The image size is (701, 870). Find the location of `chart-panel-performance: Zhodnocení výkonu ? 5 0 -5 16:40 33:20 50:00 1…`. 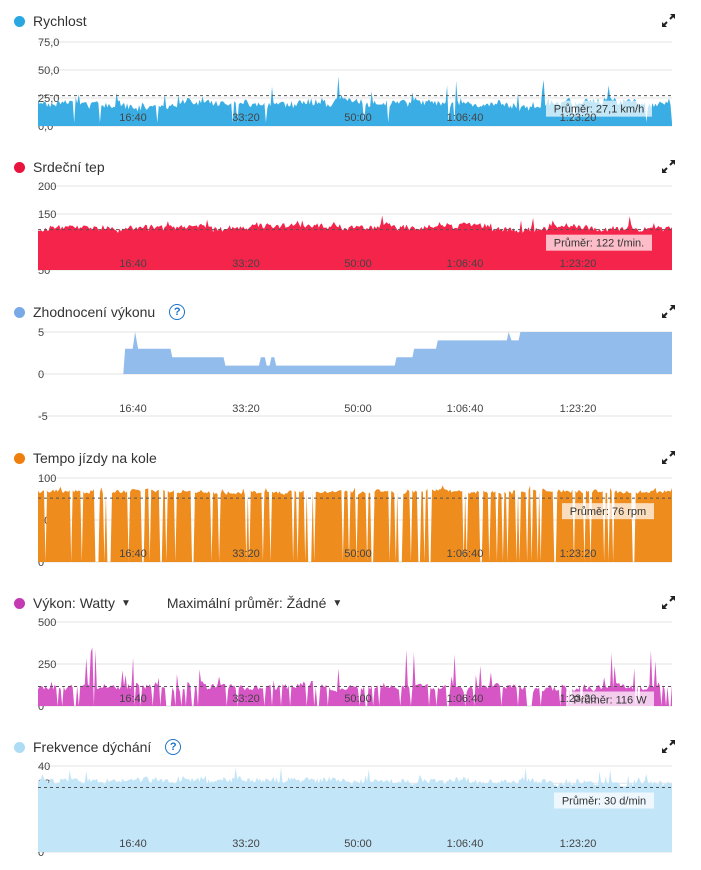

chart-panel-performance: Zhodnocení výkonu ? 5 0 -5 16:40 33:20 50:00 1… is located at coordinates (350, 362).